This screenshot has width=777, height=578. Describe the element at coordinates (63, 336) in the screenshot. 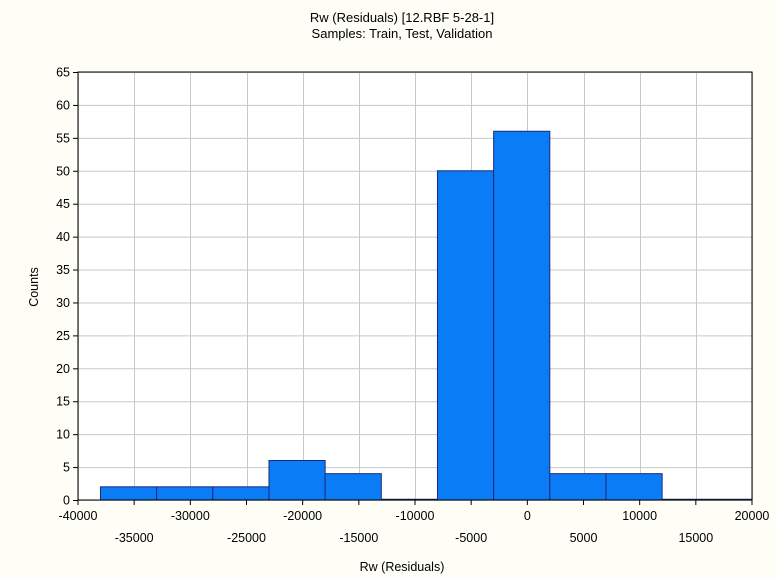

I see `y-tick-label: 25` at that location.